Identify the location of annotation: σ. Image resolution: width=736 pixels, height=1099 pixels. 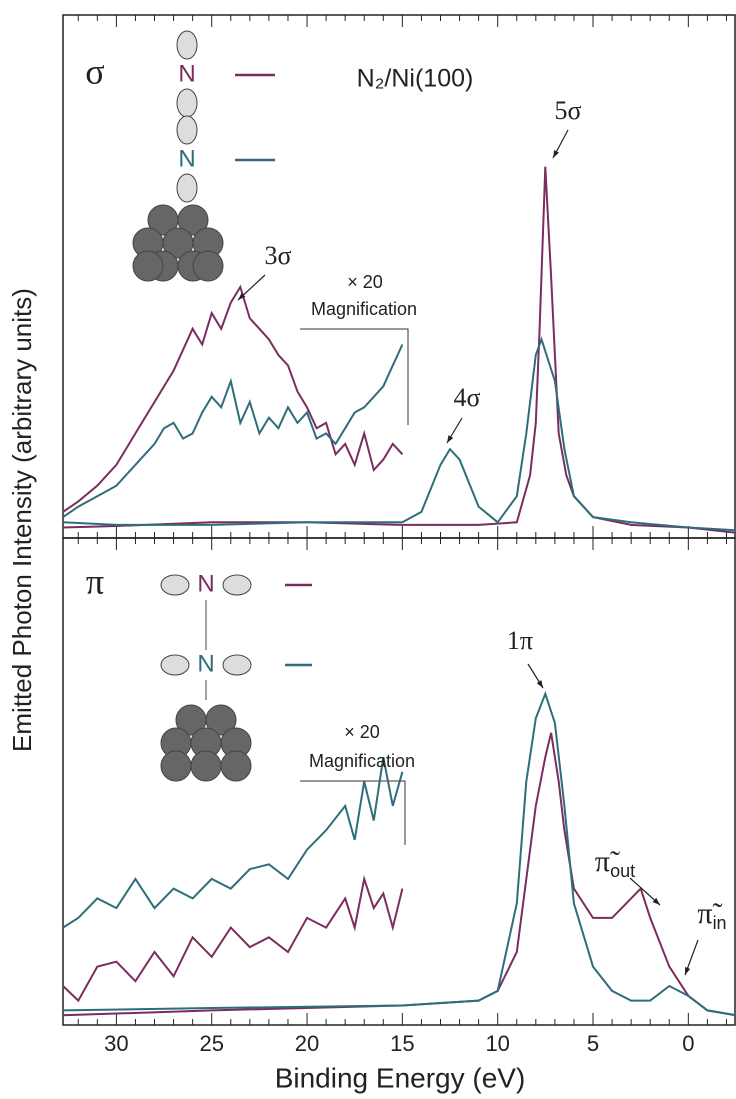
(94, 71).